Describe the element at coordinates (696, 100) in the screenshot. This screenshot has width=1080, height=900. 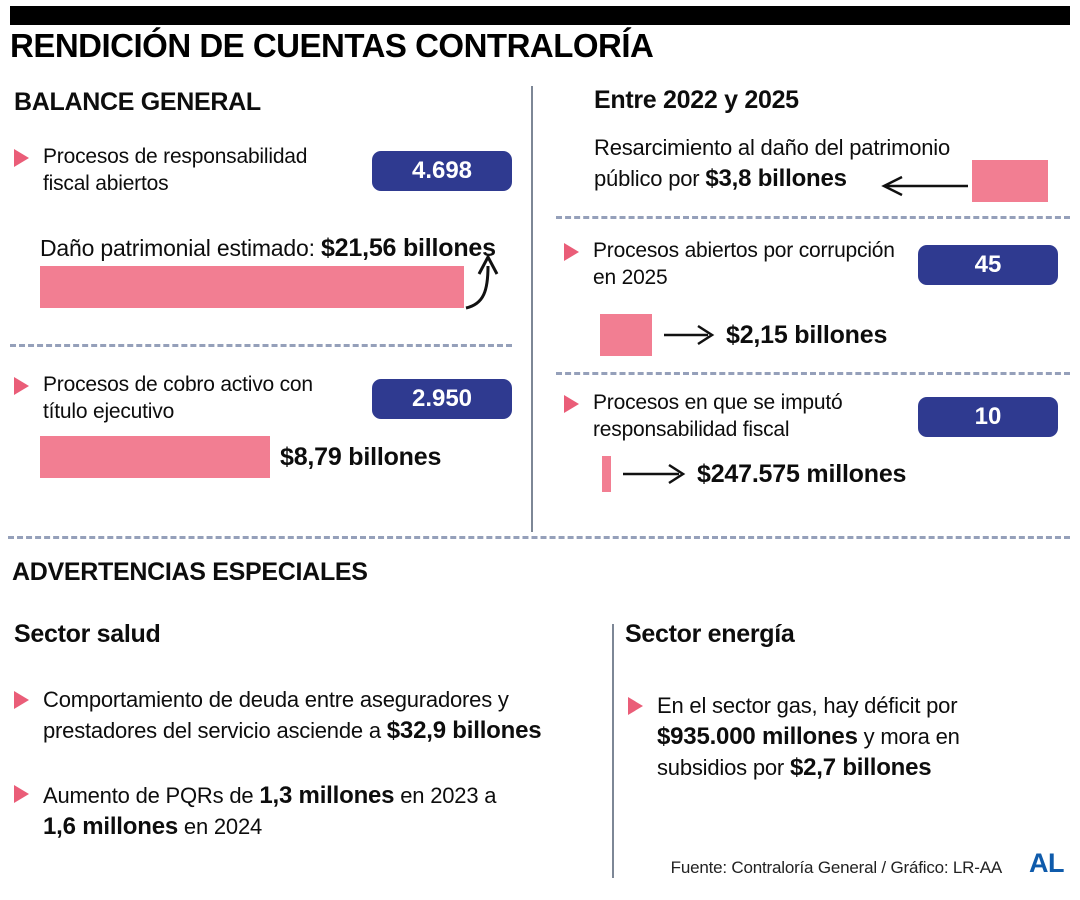
I see `periodo-heading: Entre 2022 y 2025` at that location.